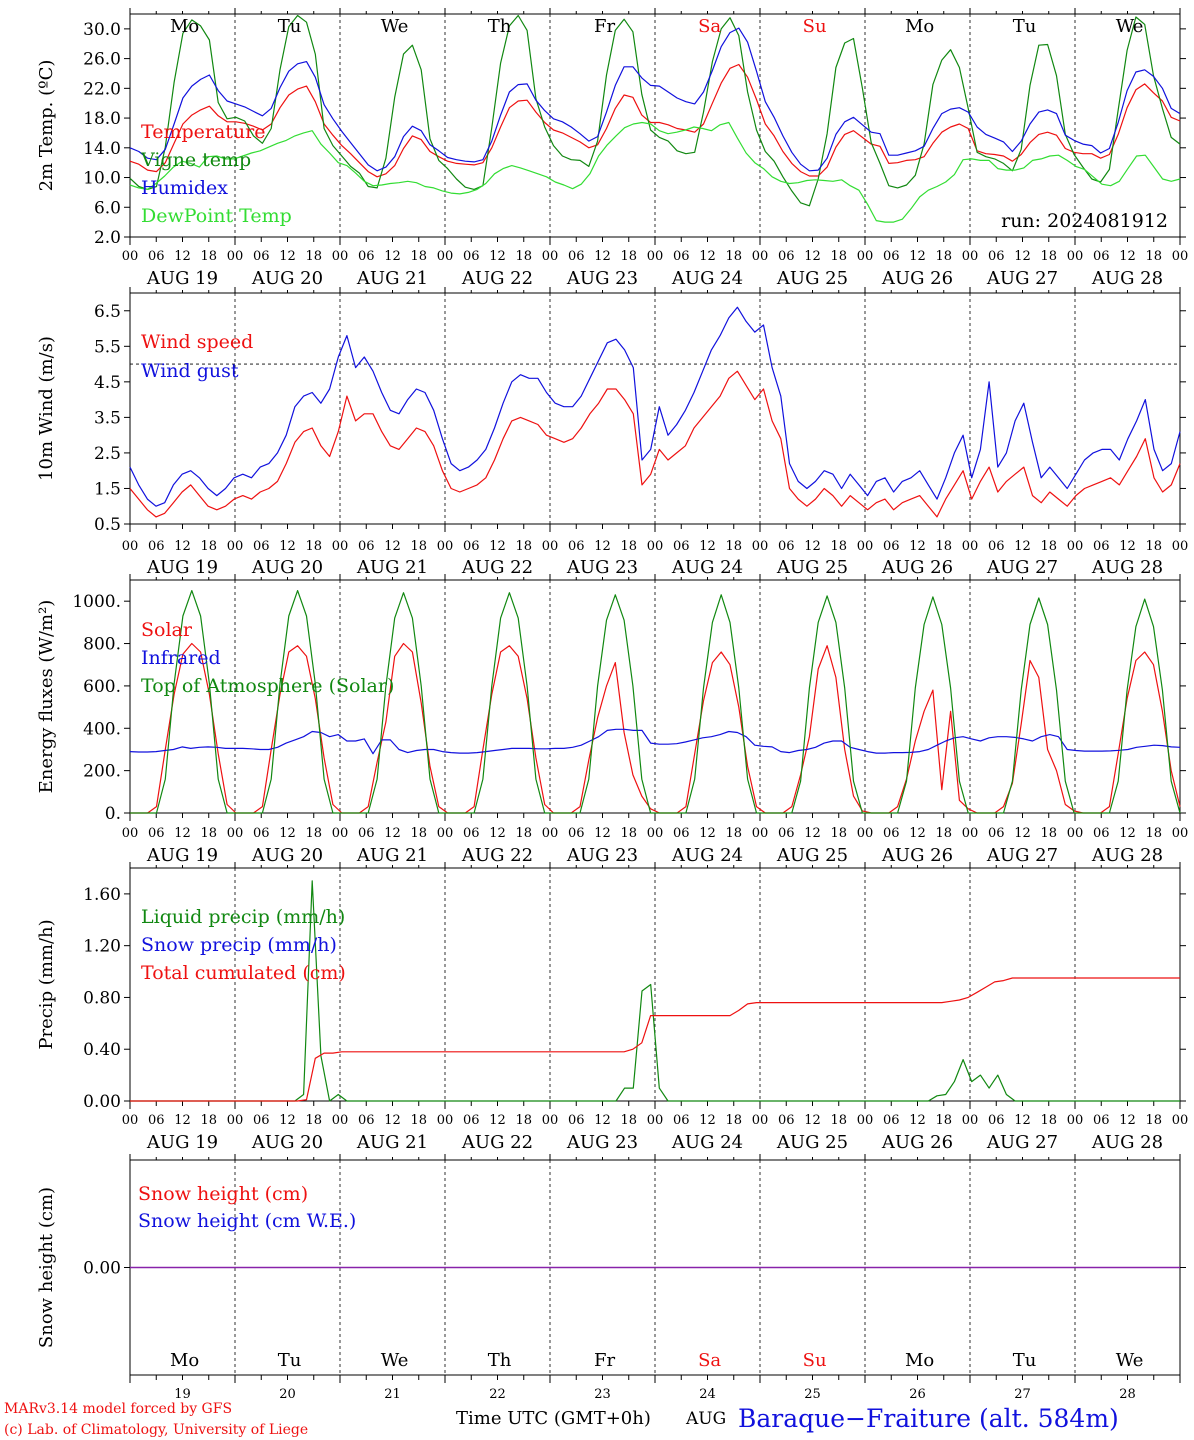  Describe the element at coordinates (102, 895) in the screenshot. I see `y-tick-label: 1.60` at that location.